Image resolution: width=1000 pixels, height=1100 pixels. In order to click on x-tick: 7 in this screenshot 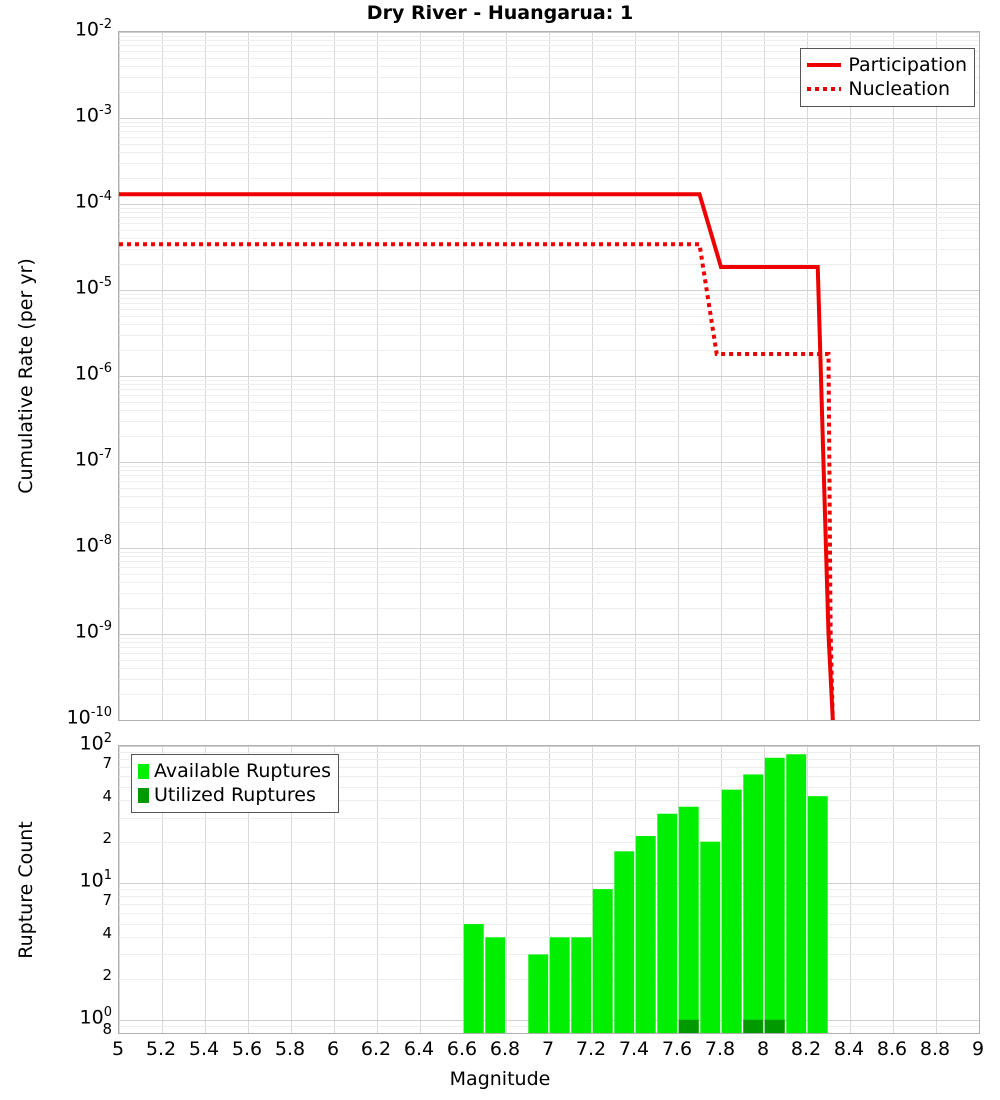, I will do `click(548, 1049)`.